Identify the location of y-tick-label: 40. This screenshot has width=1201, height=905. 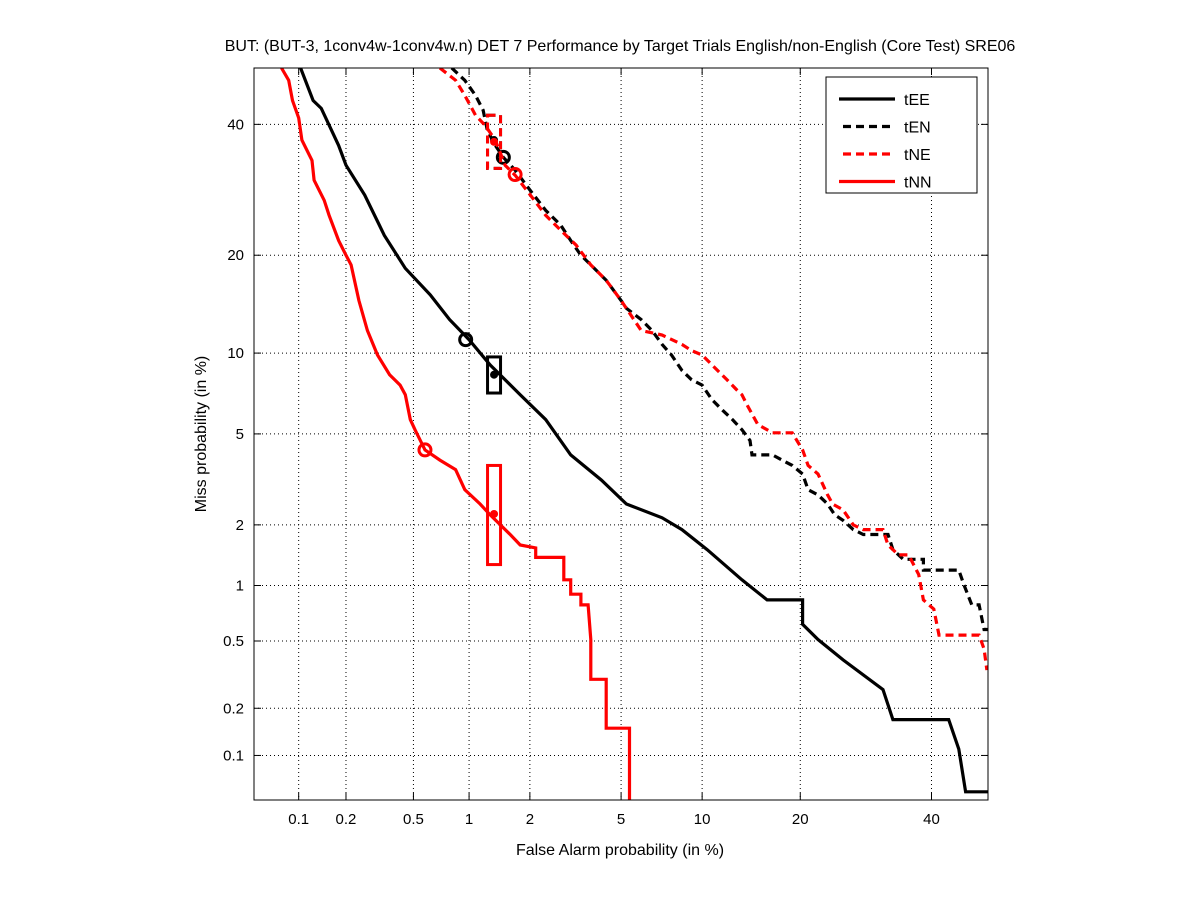
(235, 124).